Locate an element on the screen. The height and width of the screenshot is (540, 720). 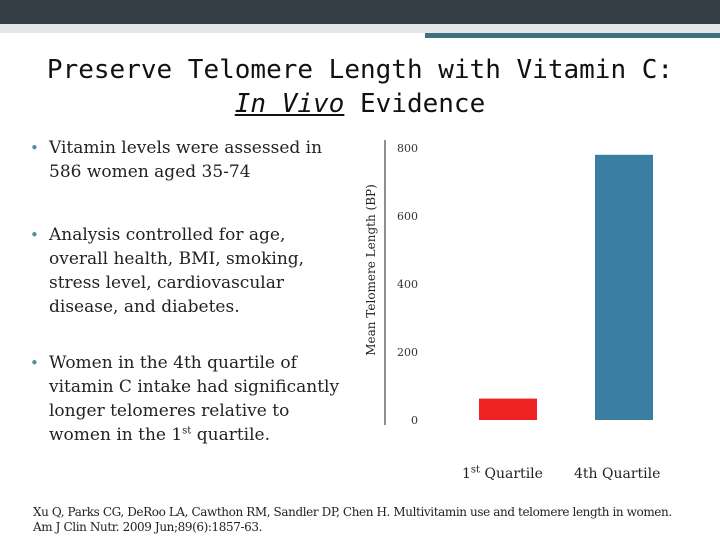
y-tick-label: 200 is located at coordinates (407, 352).